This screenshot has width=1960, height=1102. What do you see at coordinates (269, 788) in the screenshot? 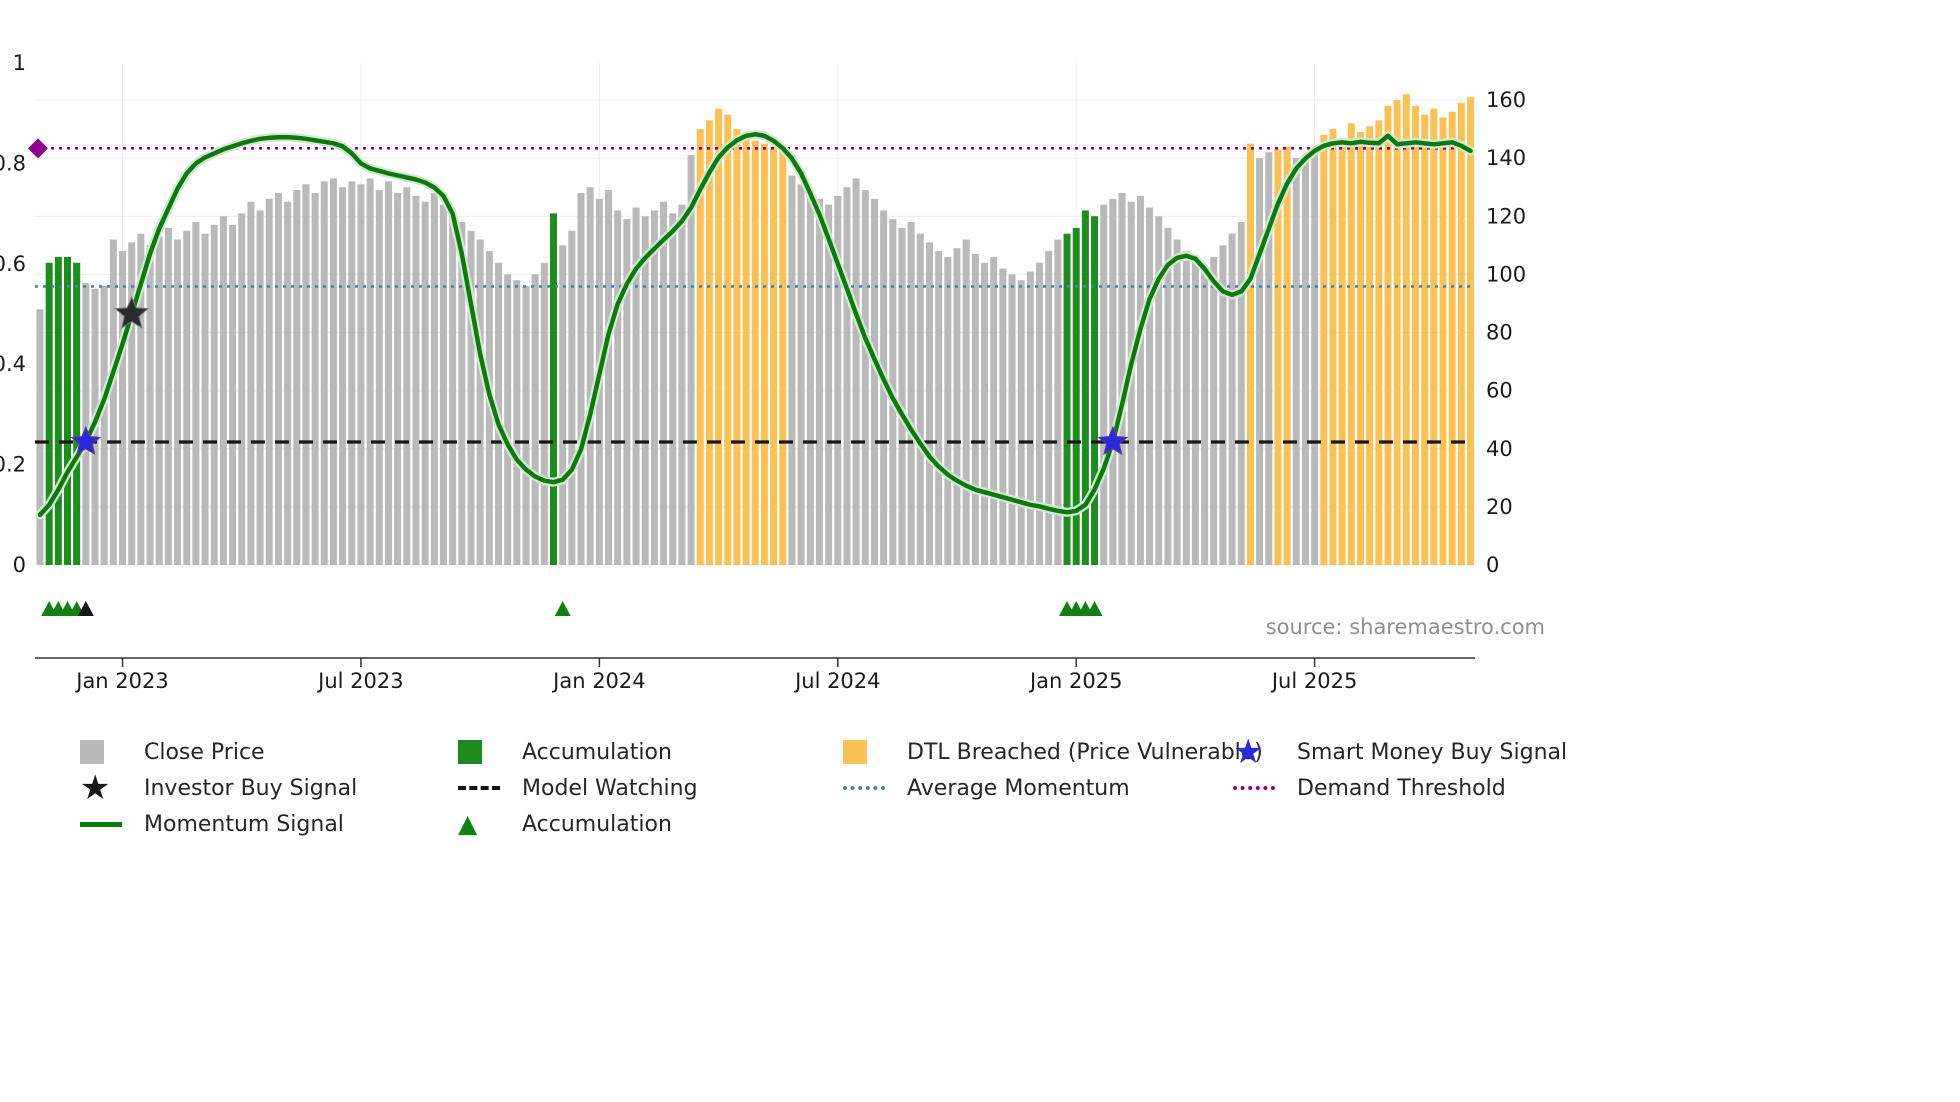
I see `legend-item-investor-buy-signal: ★ Investor Buy Signal` at bounding box center [269, 788].